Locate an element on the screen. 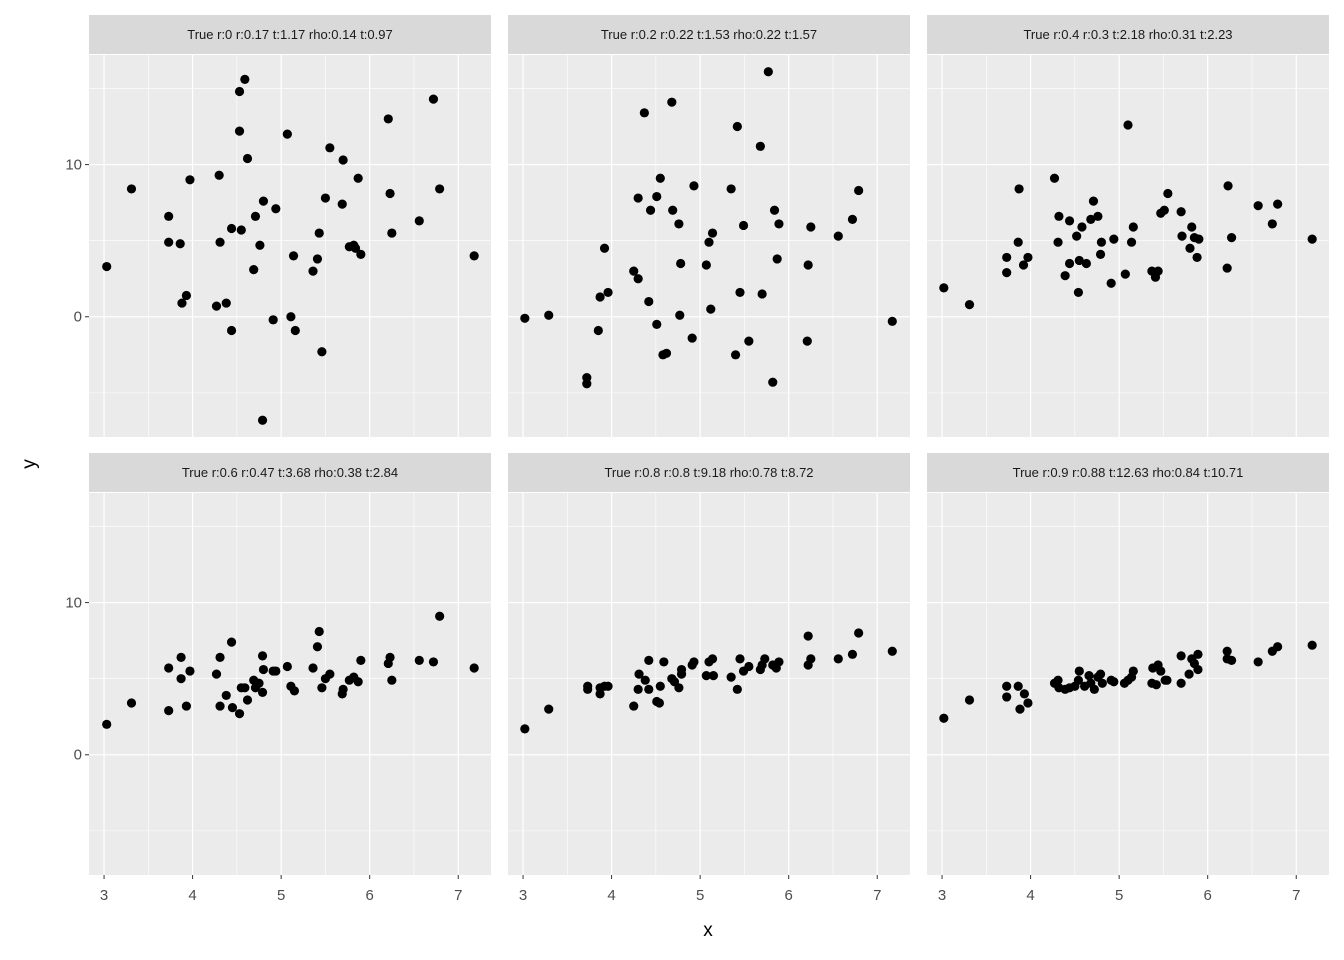 The image size is (1344, 960). panel-title: True r:0.2 r:0.22 t:1.53 rho:0.22 t:1.57 is located at coordinates (709, 34).